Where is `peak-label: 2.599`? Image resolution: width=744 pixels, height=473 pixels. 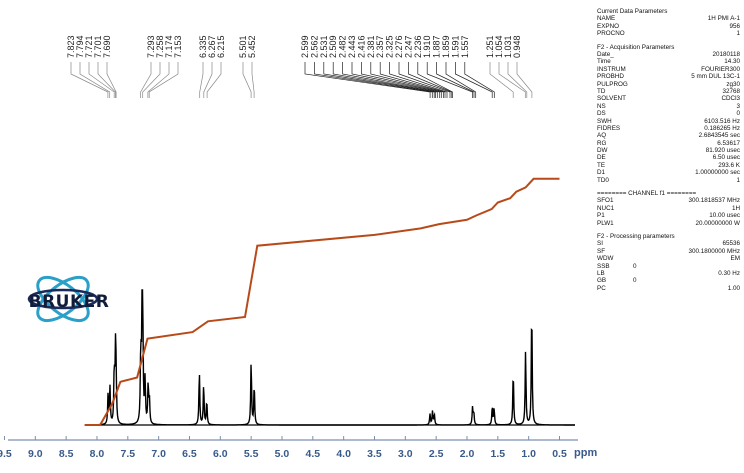 peak-label: 2.599 is located at coordinates (305, 46).